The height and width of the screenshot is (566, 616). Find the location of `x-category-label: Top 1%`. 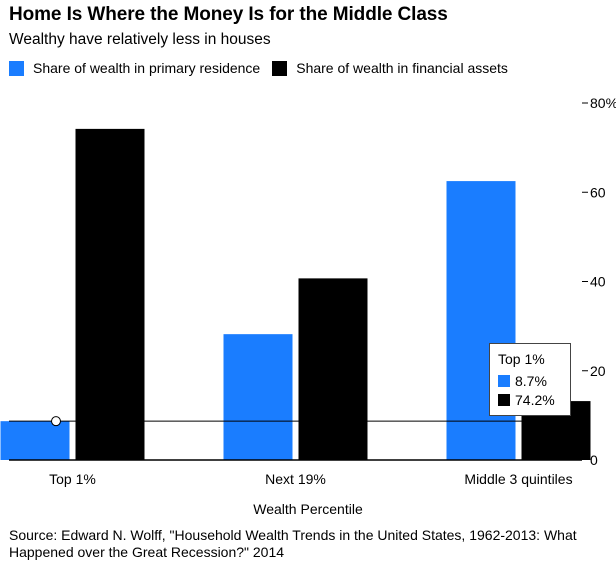

x-category-label: Top 1% is located at coordinates (72, 479).